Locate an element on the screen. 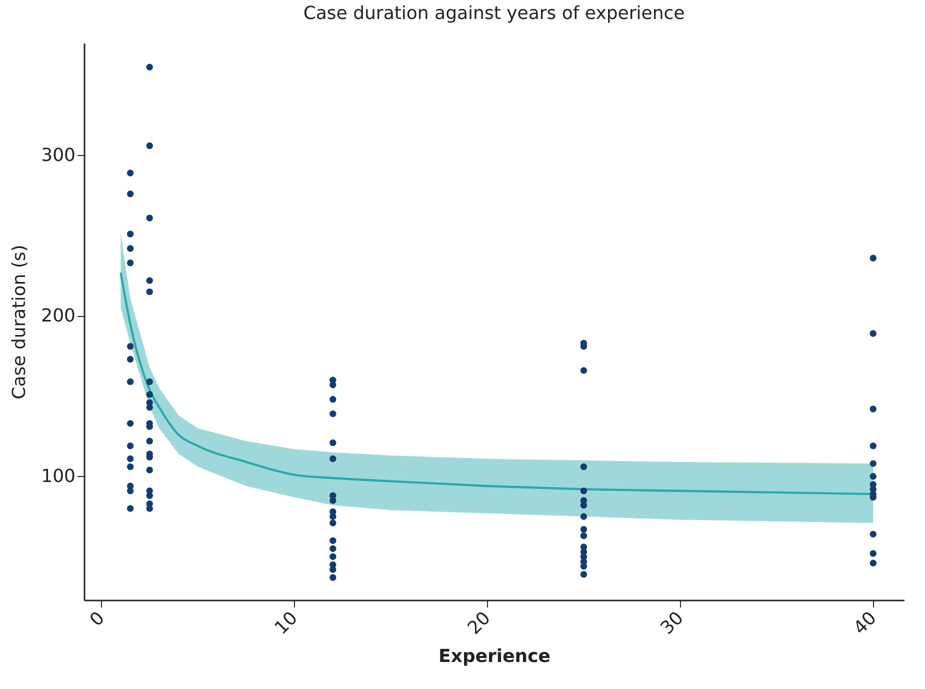  chart-title: Case duration against years of experience is located at coordinates (494, 13).